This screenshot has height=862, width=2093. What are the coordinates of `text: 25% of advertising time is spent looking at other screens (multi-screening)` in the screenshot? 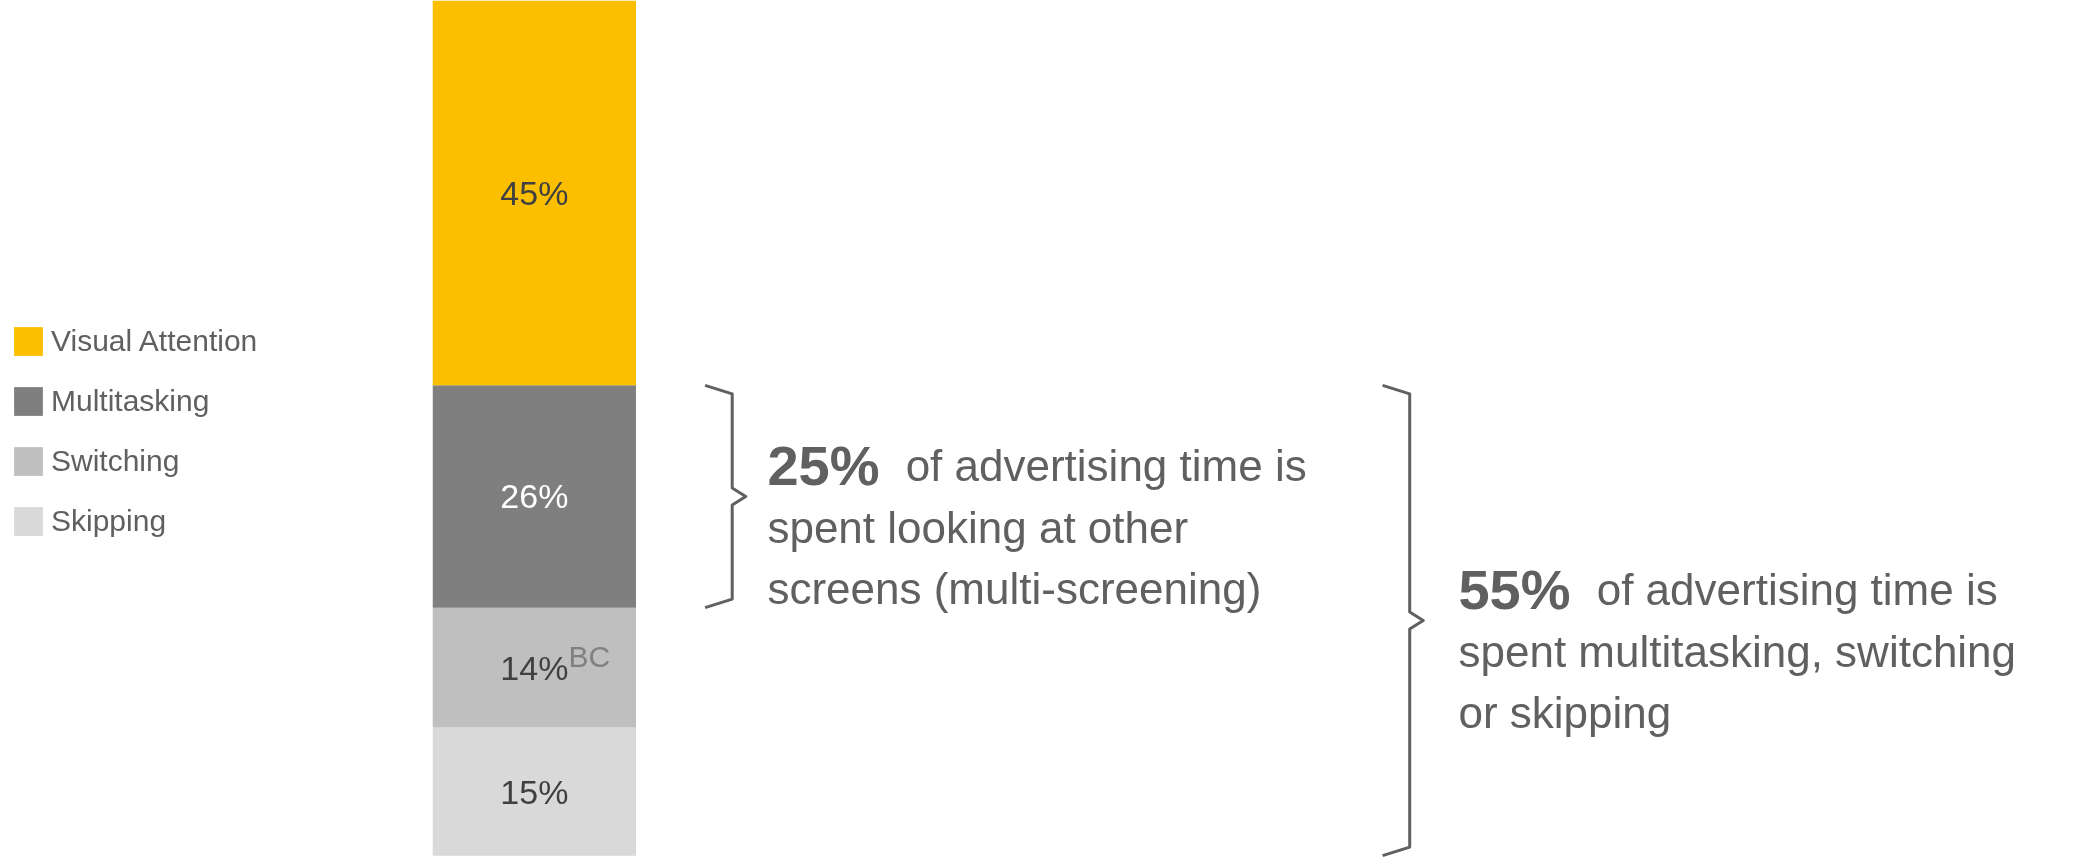 It's located at (1037, 524).